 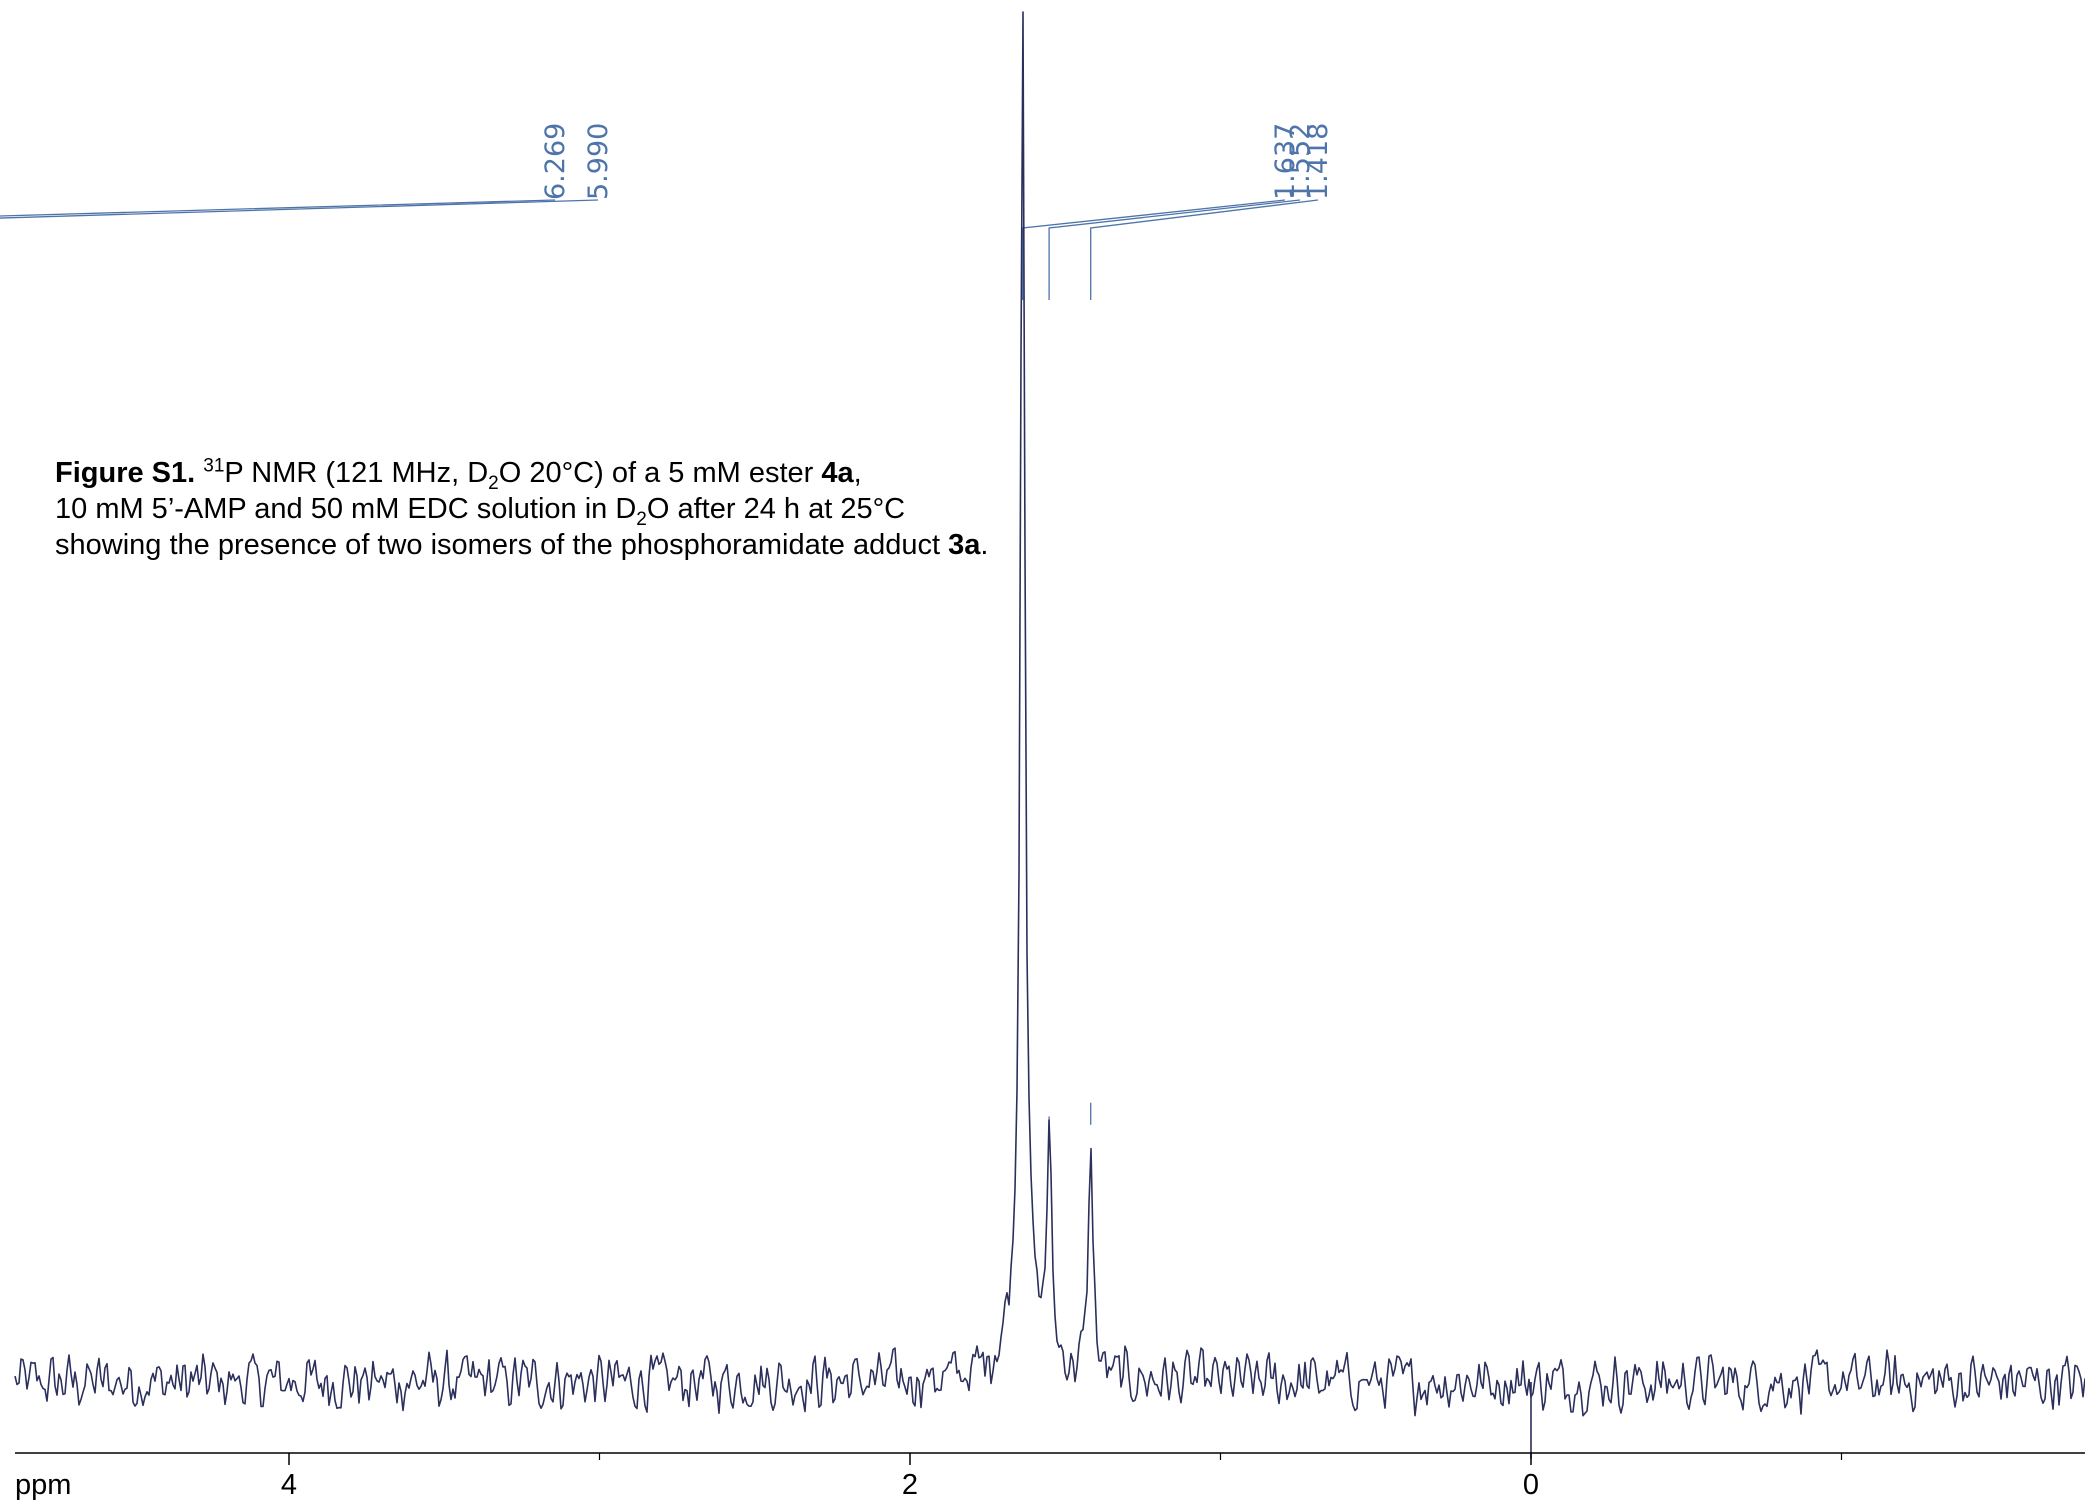 I want to click on x-axis-ticks: 86420-2, so click(x=1062, y=1477).